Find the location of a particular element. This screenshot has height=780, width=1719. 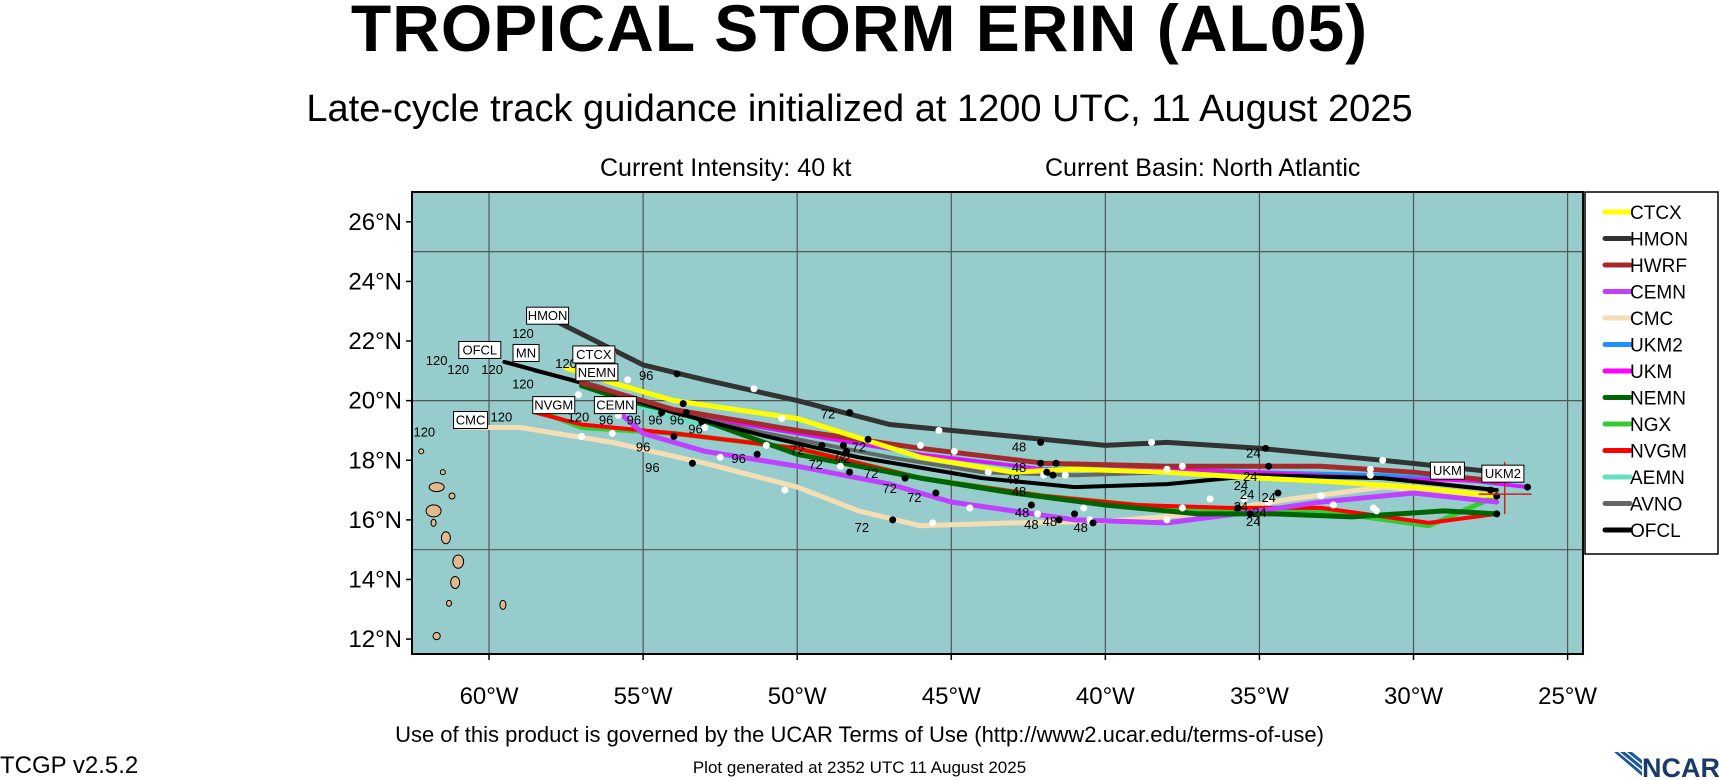

legend-entry-hwrf: HWRF is located at coordinates (1658, 266).